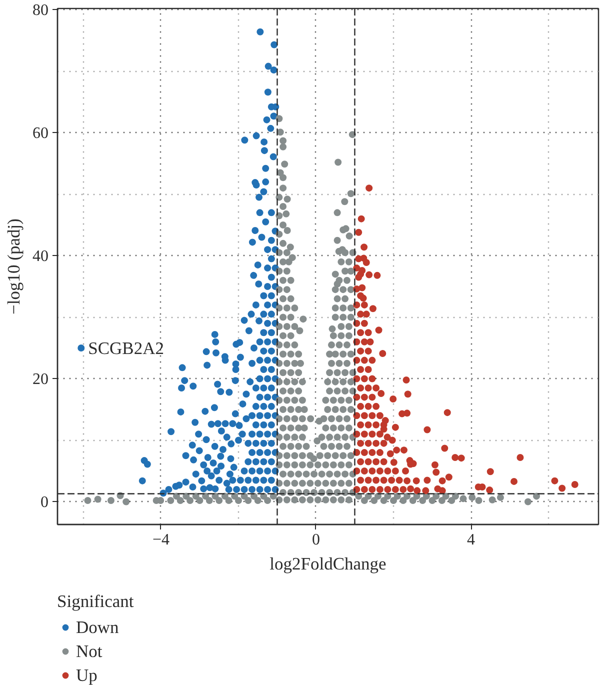 The image size is (600, 685). I want to click on y-tick-label: 0, so click(44, 503).